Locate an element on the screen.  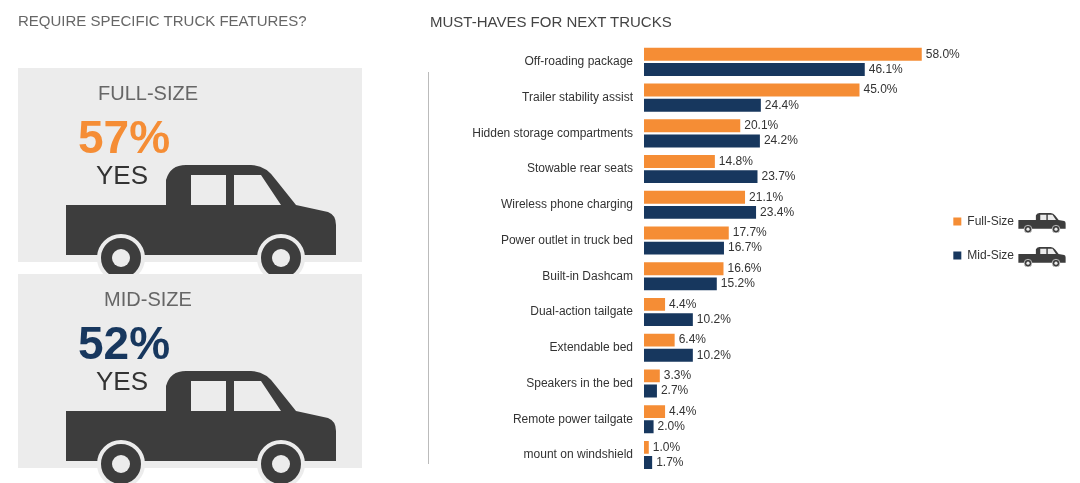
data-label: 46.1% is located at coordinates (886, 68).